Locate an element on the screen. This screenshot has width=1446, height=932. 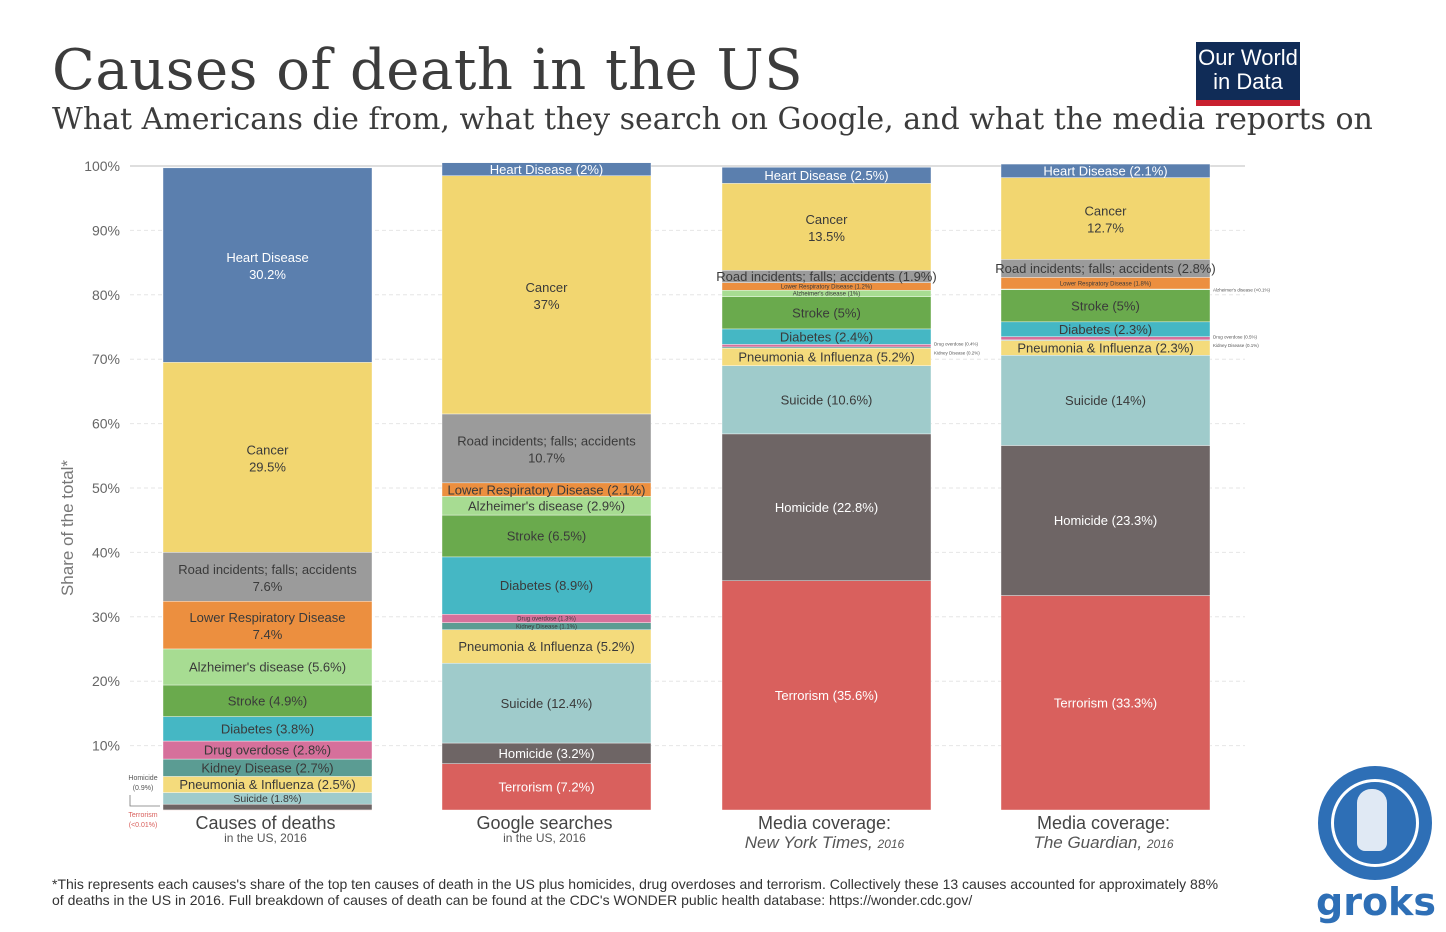
y-tick-label: 70% is located at coordinates (106, 359).